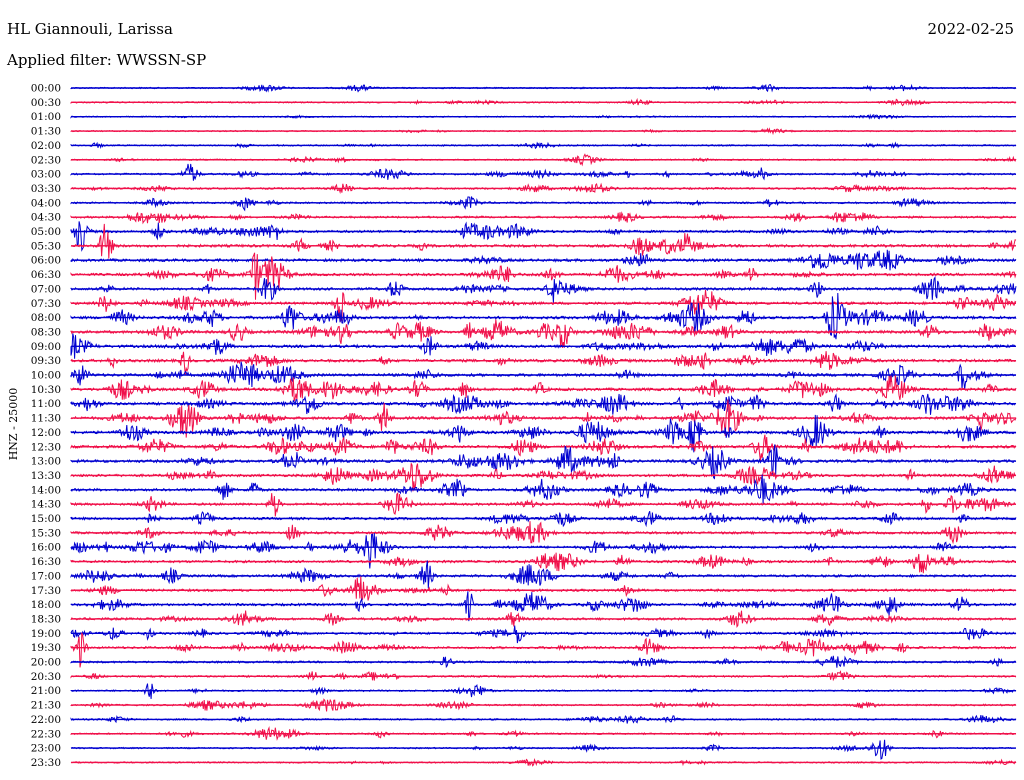 This screenshot has width=1024, height=780. I want to click on time-label: 01:00, so click(46, 117).